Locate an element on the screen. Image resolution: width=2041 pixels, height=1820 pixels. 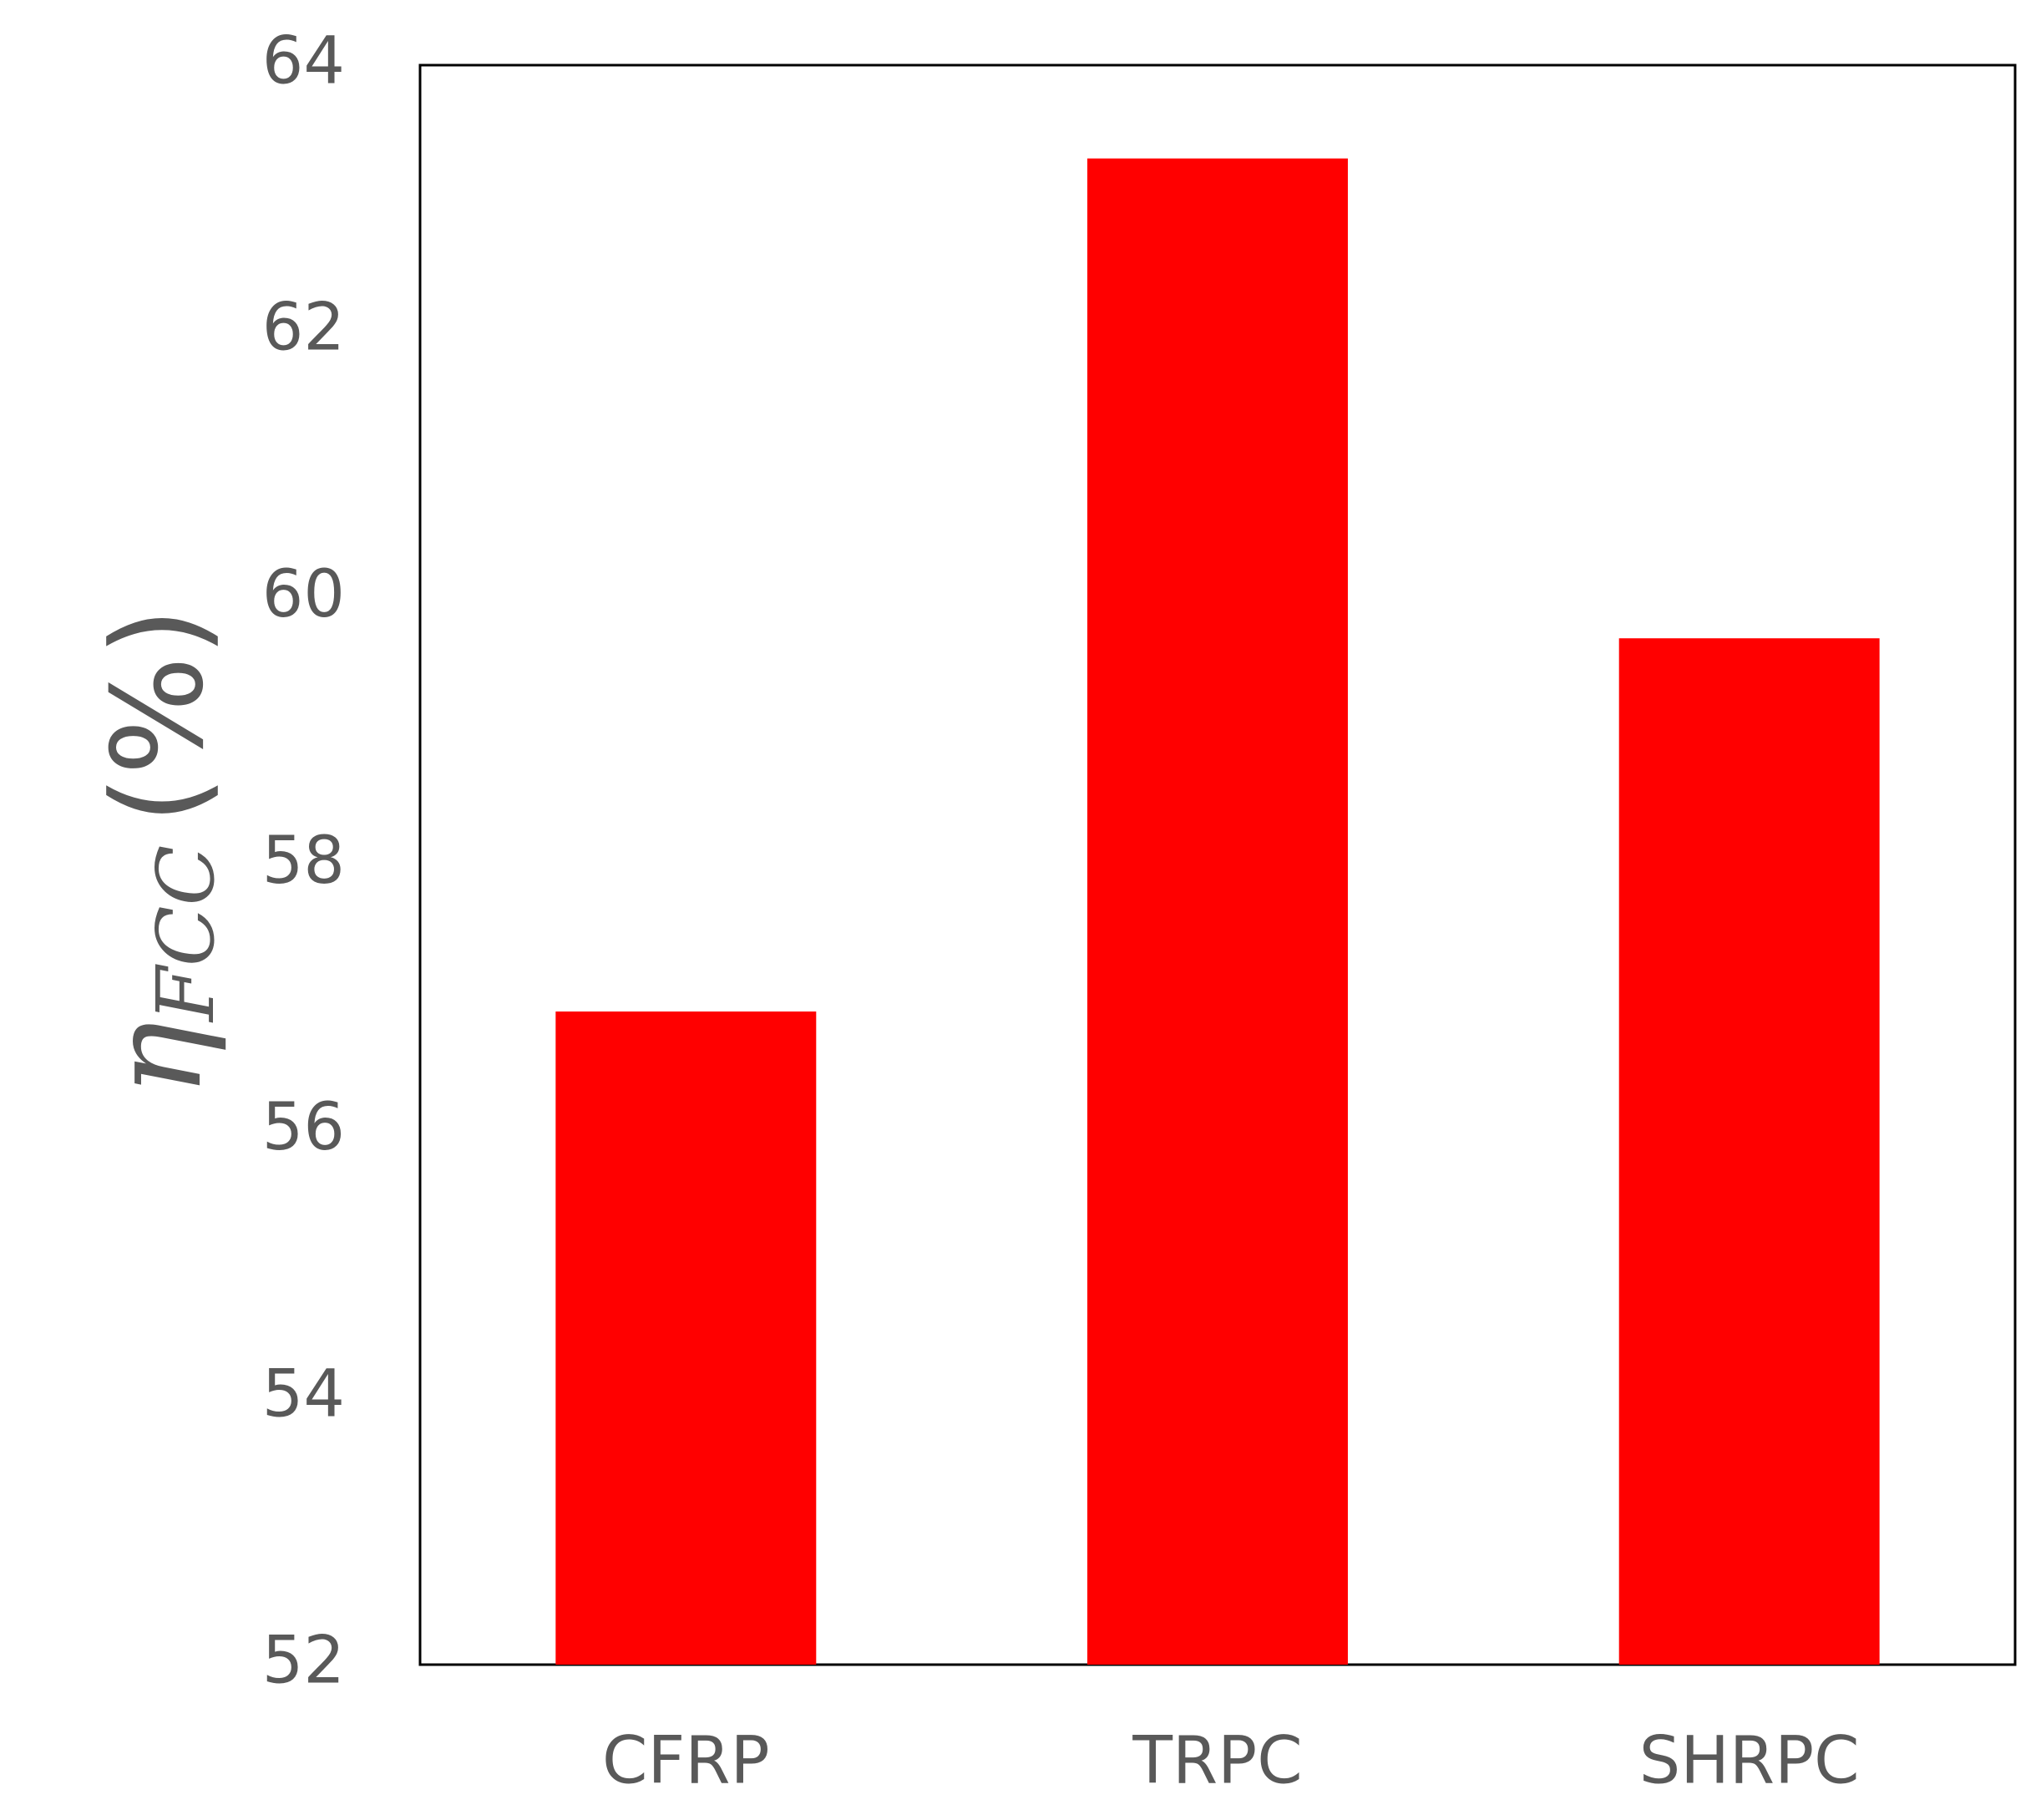
x-tick-label: TRPC is located at coordinates (1217, 1760).